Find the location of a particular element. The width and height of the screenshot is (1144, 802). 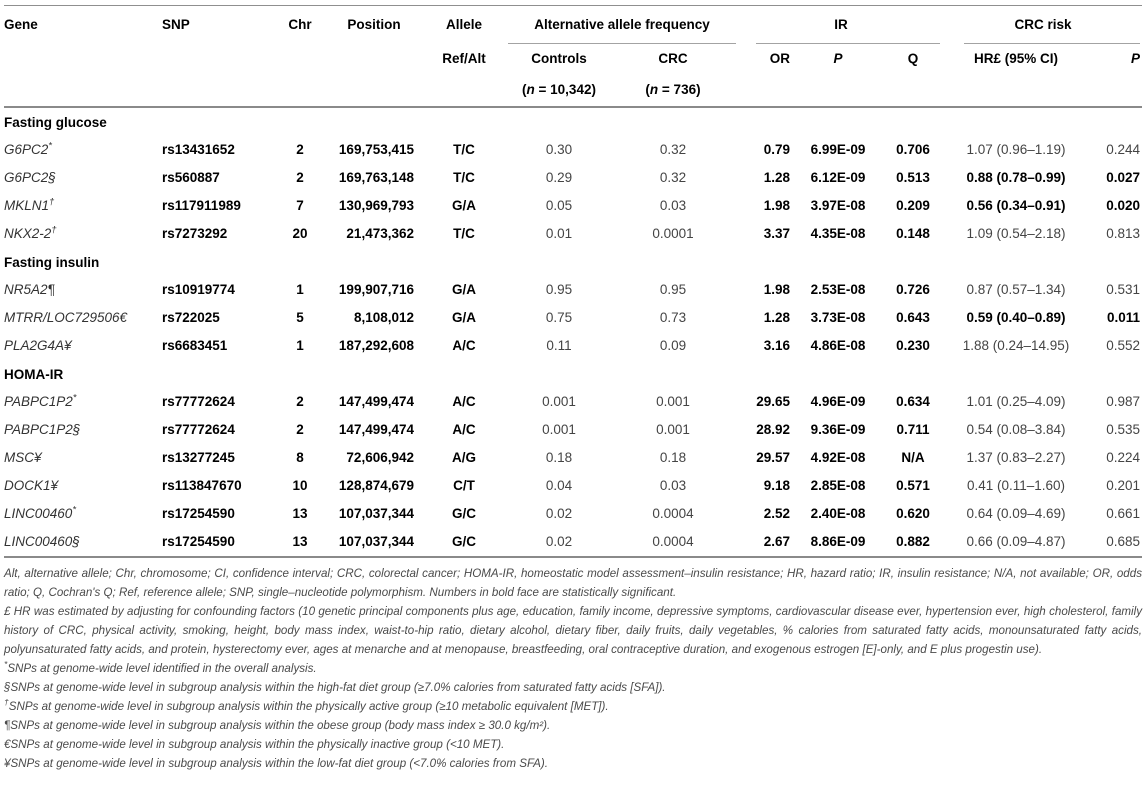

allele-cell: C/T is located at coordinates (464, 486).